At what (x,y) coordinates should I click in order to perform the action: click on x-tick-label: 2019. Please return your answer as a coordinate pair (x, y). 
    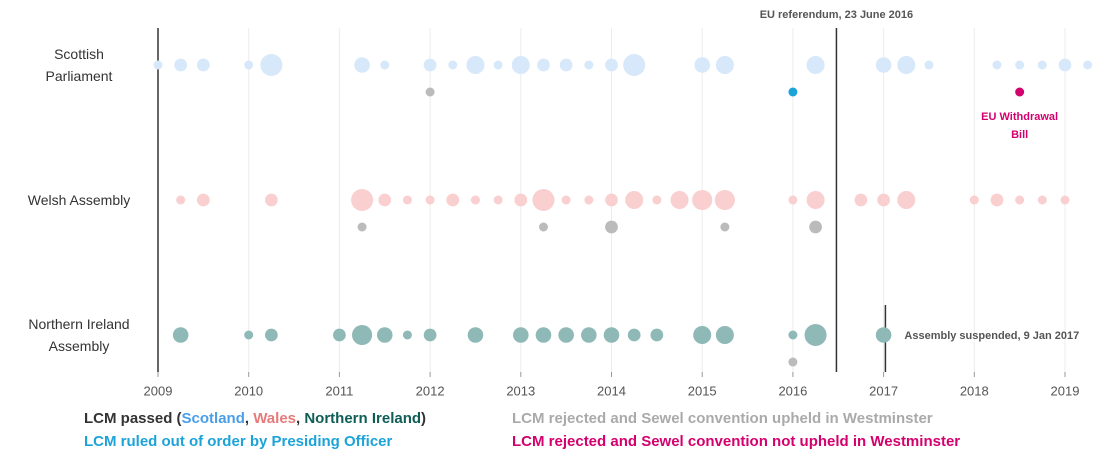
    Looking at the image, I should click on (1065, 390).